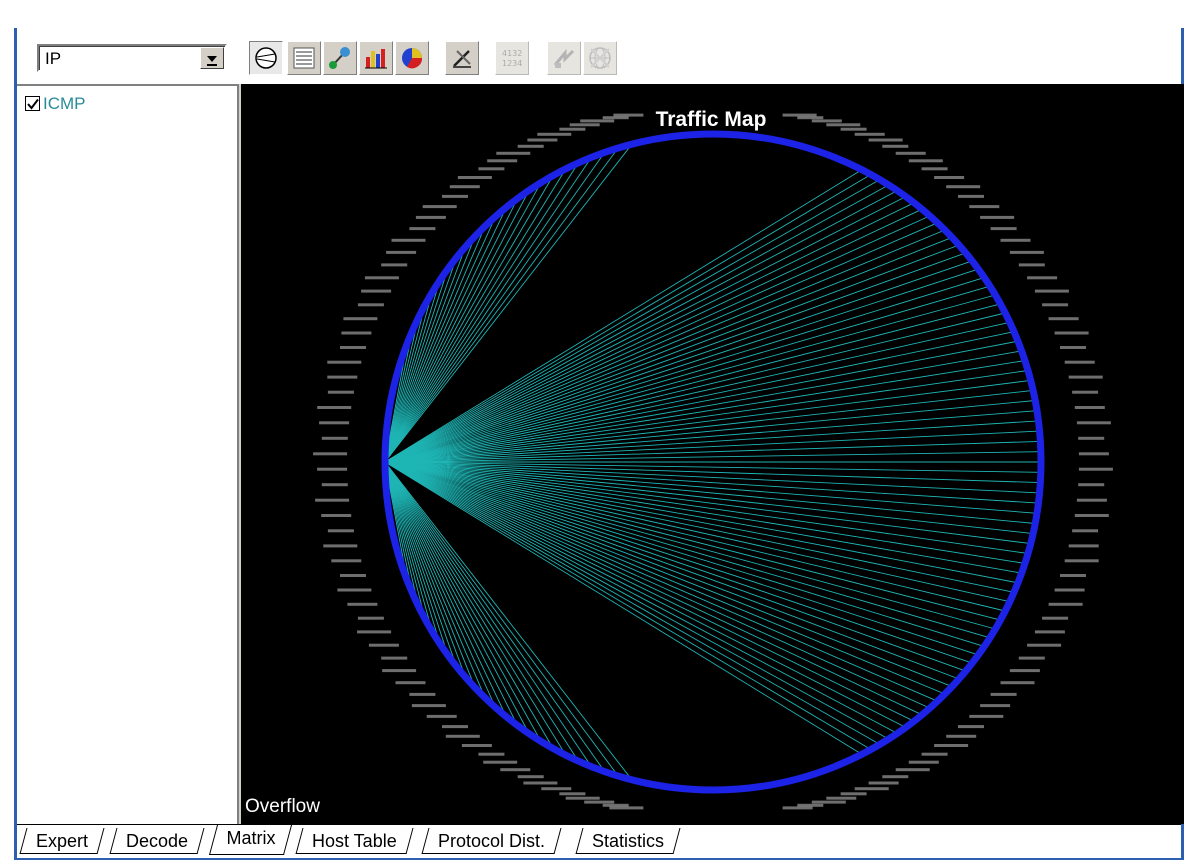 This screenshot has width=1198, height=867. I want to click on tab-expert: Expert, so click(62, 841).